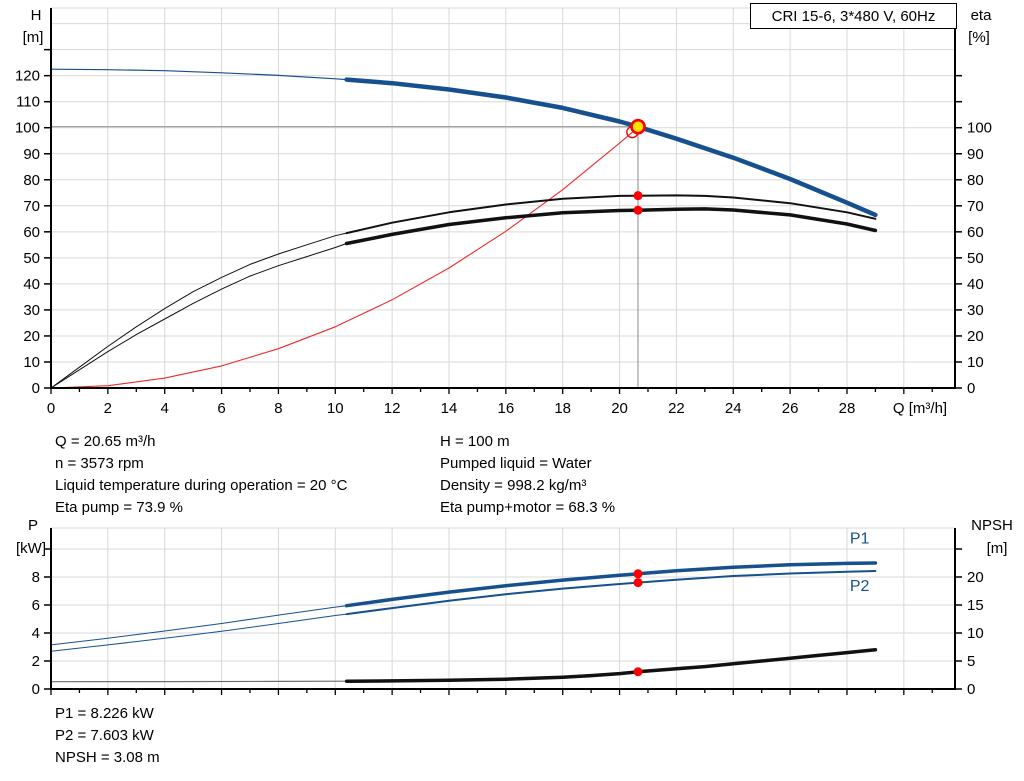 This screenshot has width=1024, height=781. I want to click on left-axis-tick-label: 50, so click(31, 258).